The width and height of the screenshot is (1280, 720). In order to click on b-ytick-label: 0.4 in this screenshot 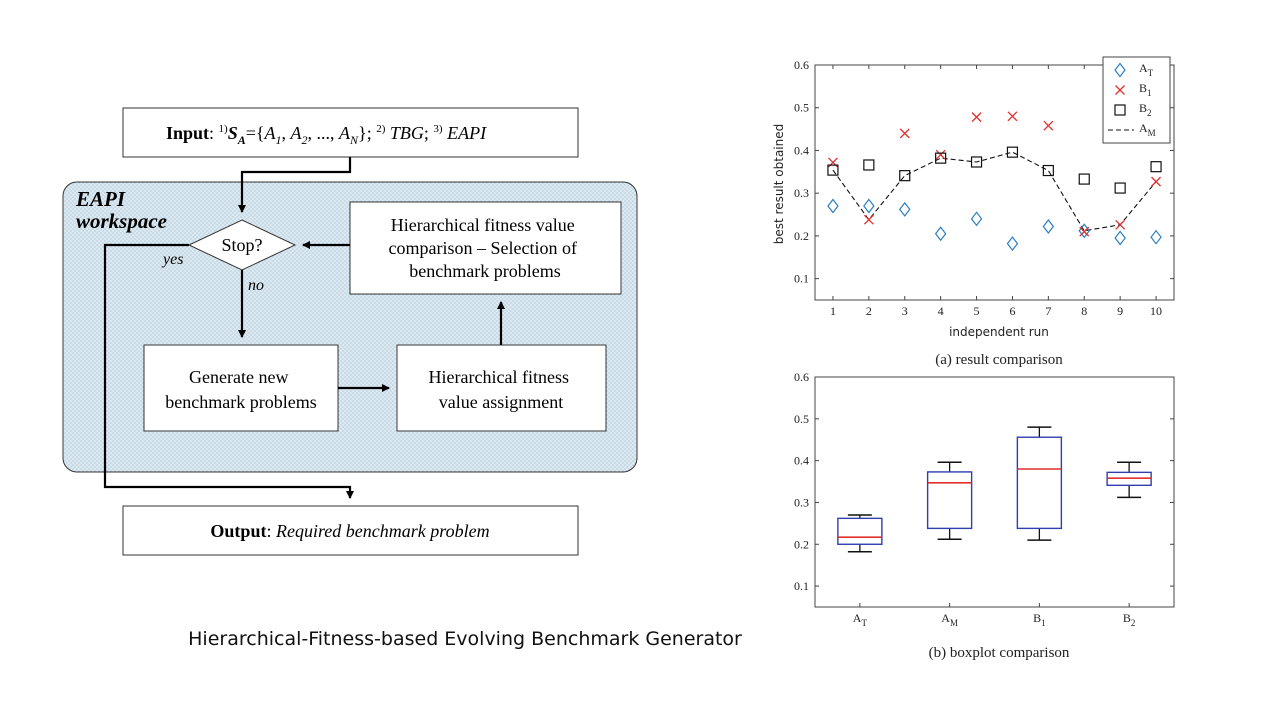, I will do `click(801, 461)`.